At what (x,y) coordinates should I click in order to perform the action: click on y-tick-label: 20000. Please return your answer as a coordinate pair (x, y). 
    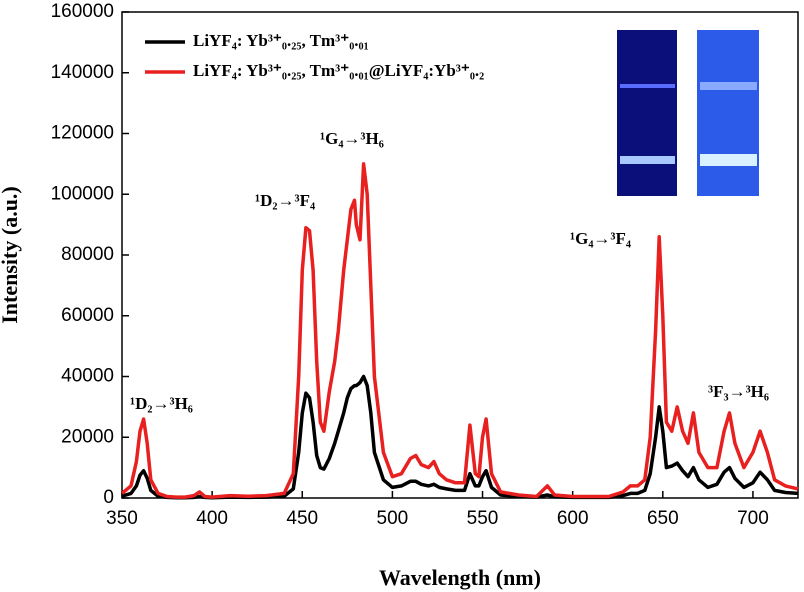
    Looking at the image, I should click on (87, 436).